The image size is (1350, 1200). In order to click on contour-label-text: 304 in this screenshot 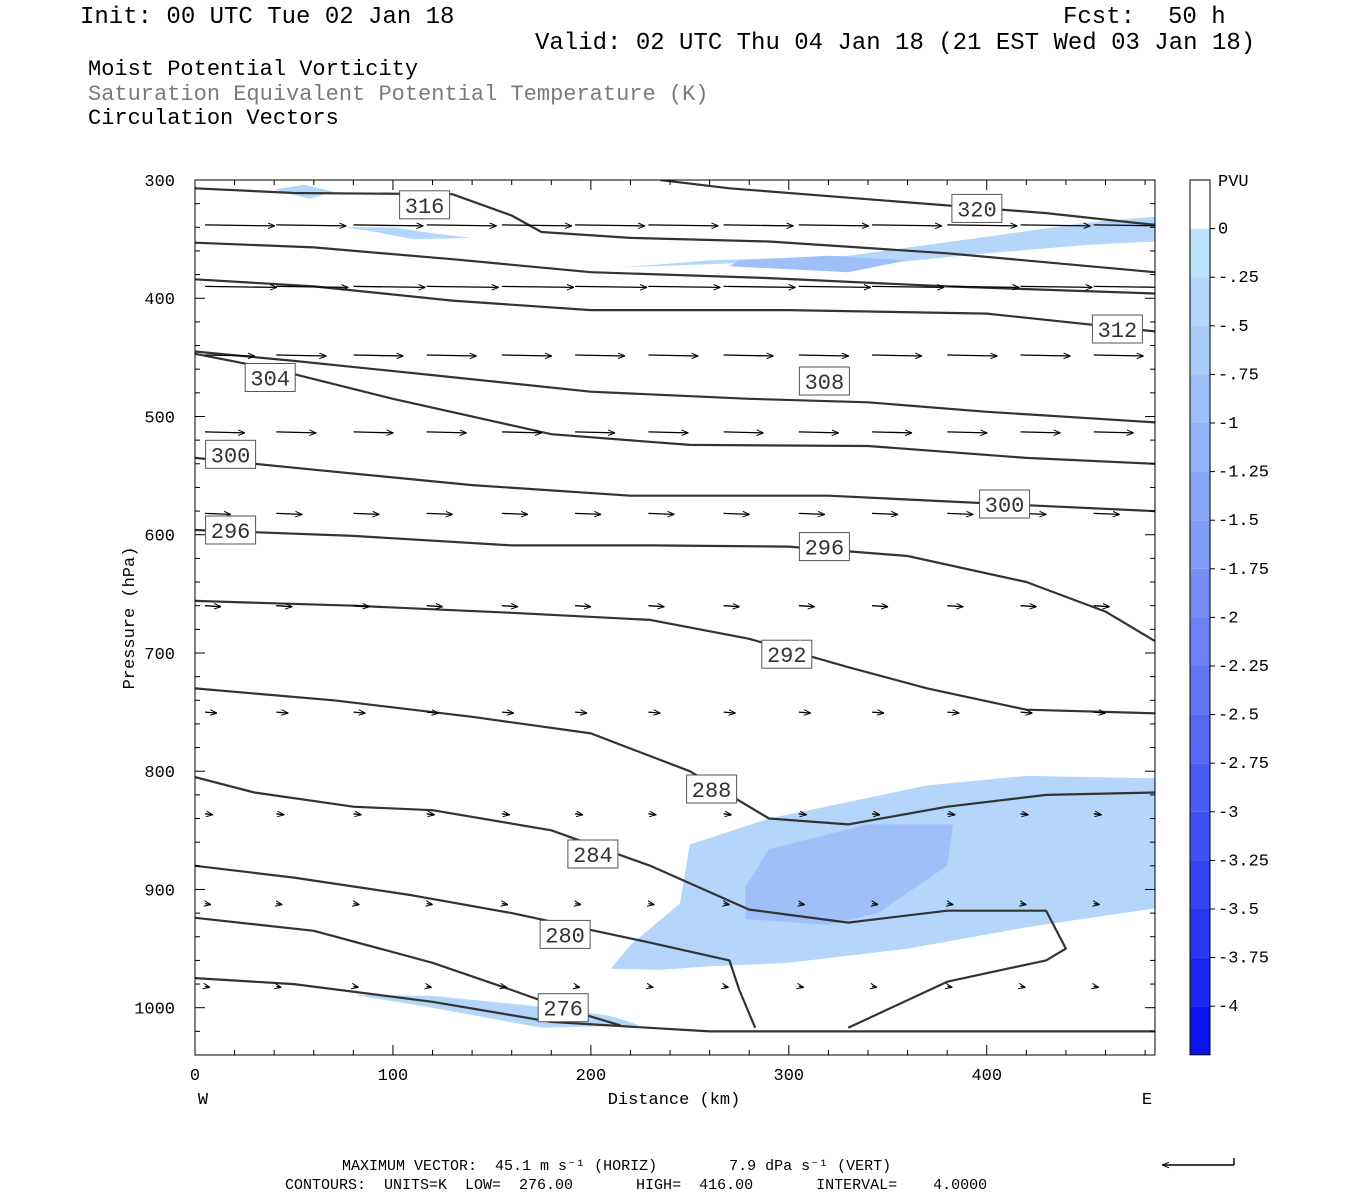, I will do `click(270, 380)`.